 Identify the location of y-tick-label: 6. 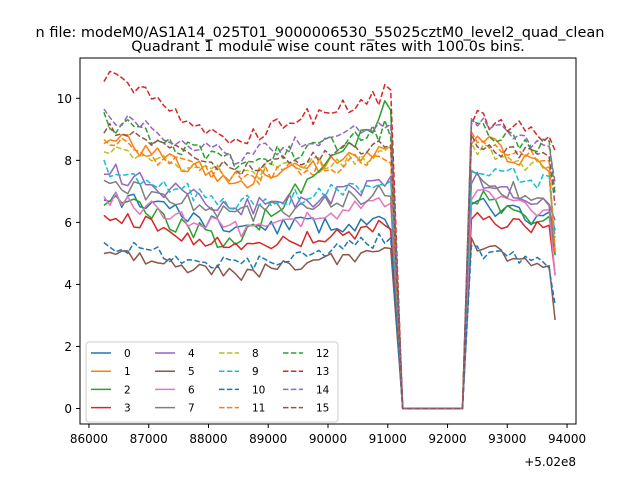
(68, 223).